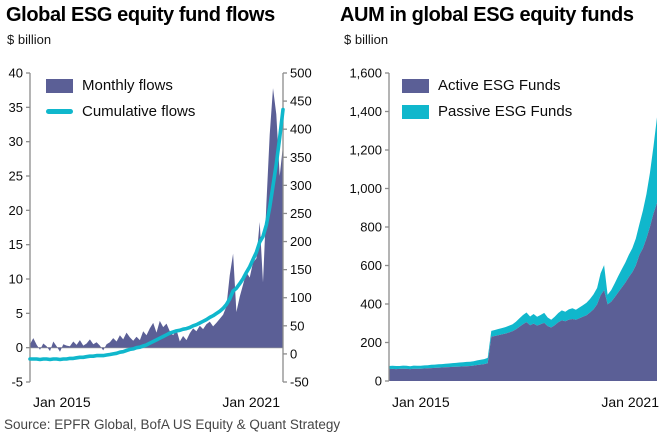 Image resolution: width=660 pixels, height=440 pixels. I want to click on y-axis-tick-label: 400, so click(371, 304).